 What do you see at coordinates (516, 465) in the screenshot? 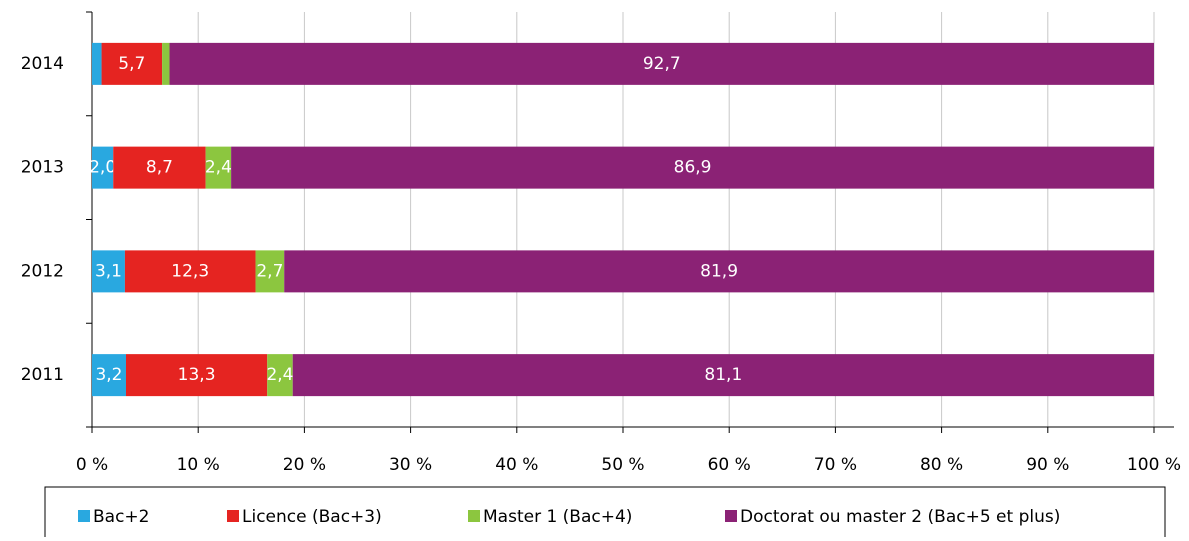
I see `x-tick-label: 40 %` at bounding box center [516, 465].